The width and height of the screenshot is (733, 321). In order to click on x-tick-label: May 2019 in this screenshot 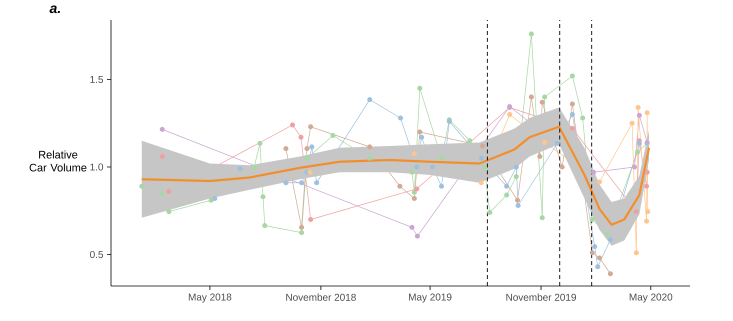, I will do `click(430, 298)`.